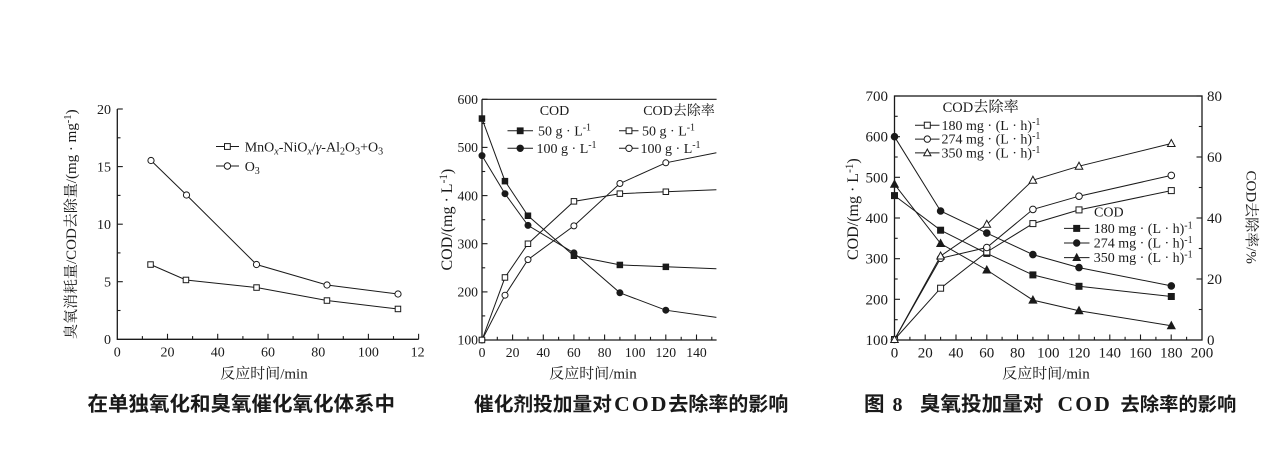 This screenshot has height=460, width=1272. I want to click on svg-text: 400, so click(877, 219).